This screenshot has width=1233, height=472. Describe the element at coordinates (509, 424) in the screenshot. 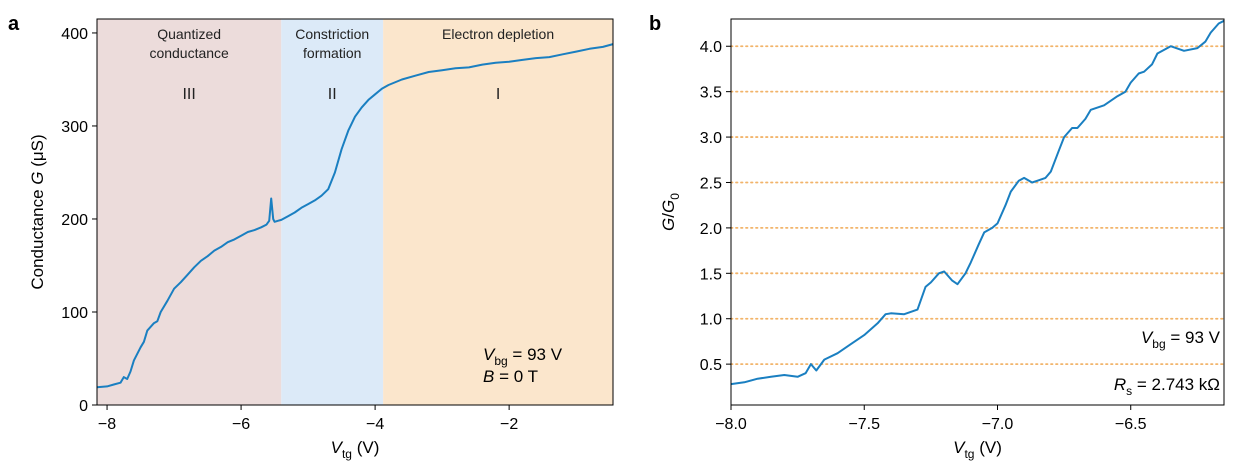

I see `x-tick-label: −2` at that location.